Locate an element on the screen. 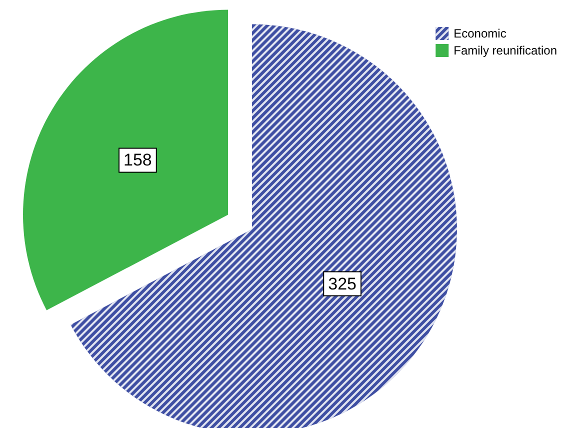 Image resolution: width=570 pixels, height=428 pixels. data-label: 158 is located at coordinates (138, 160).